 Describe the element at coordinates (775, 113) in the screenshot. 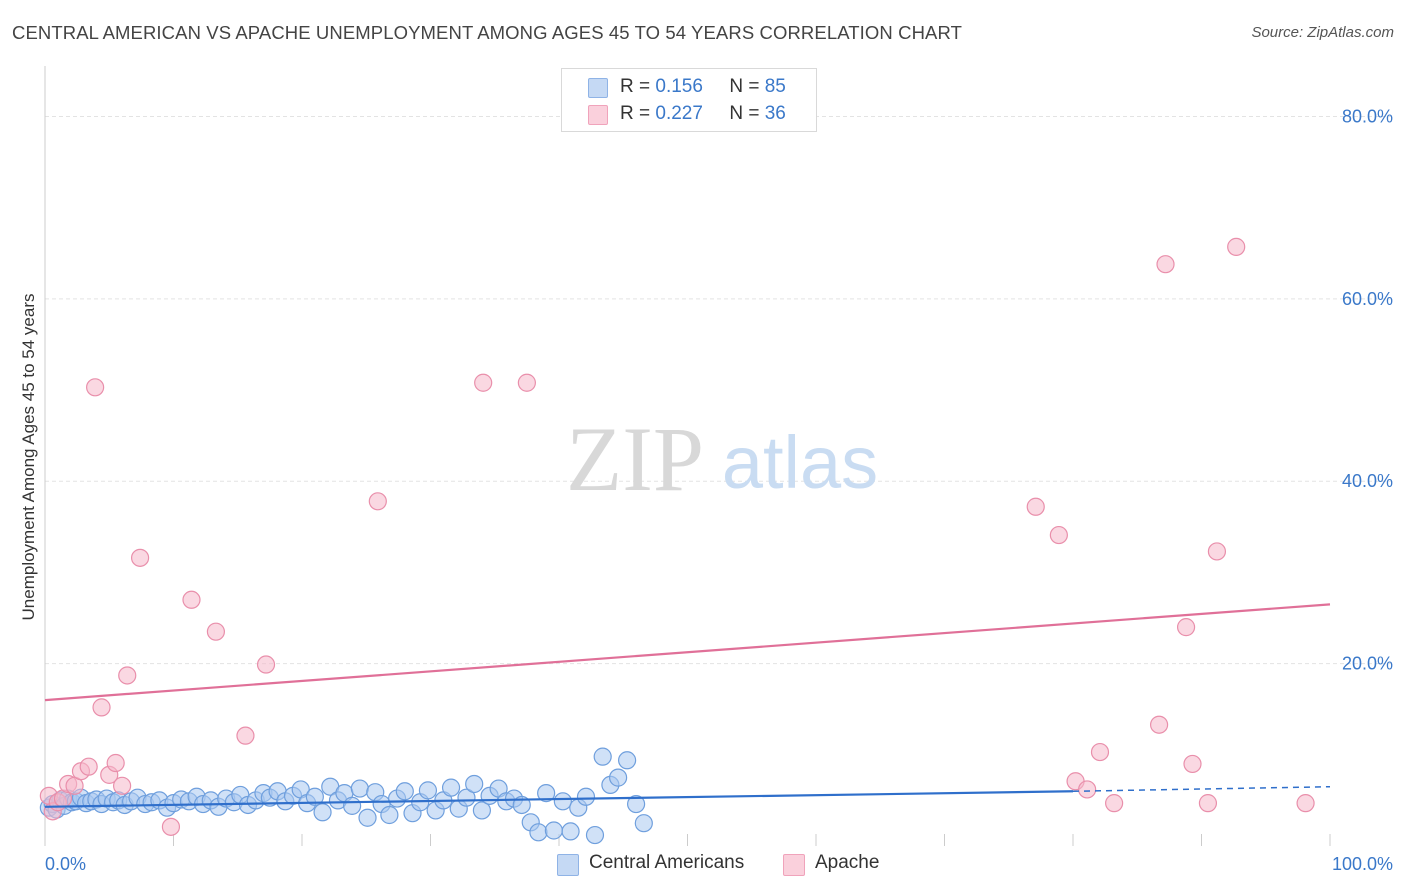

I see `legend-n-value: 36` at that location.